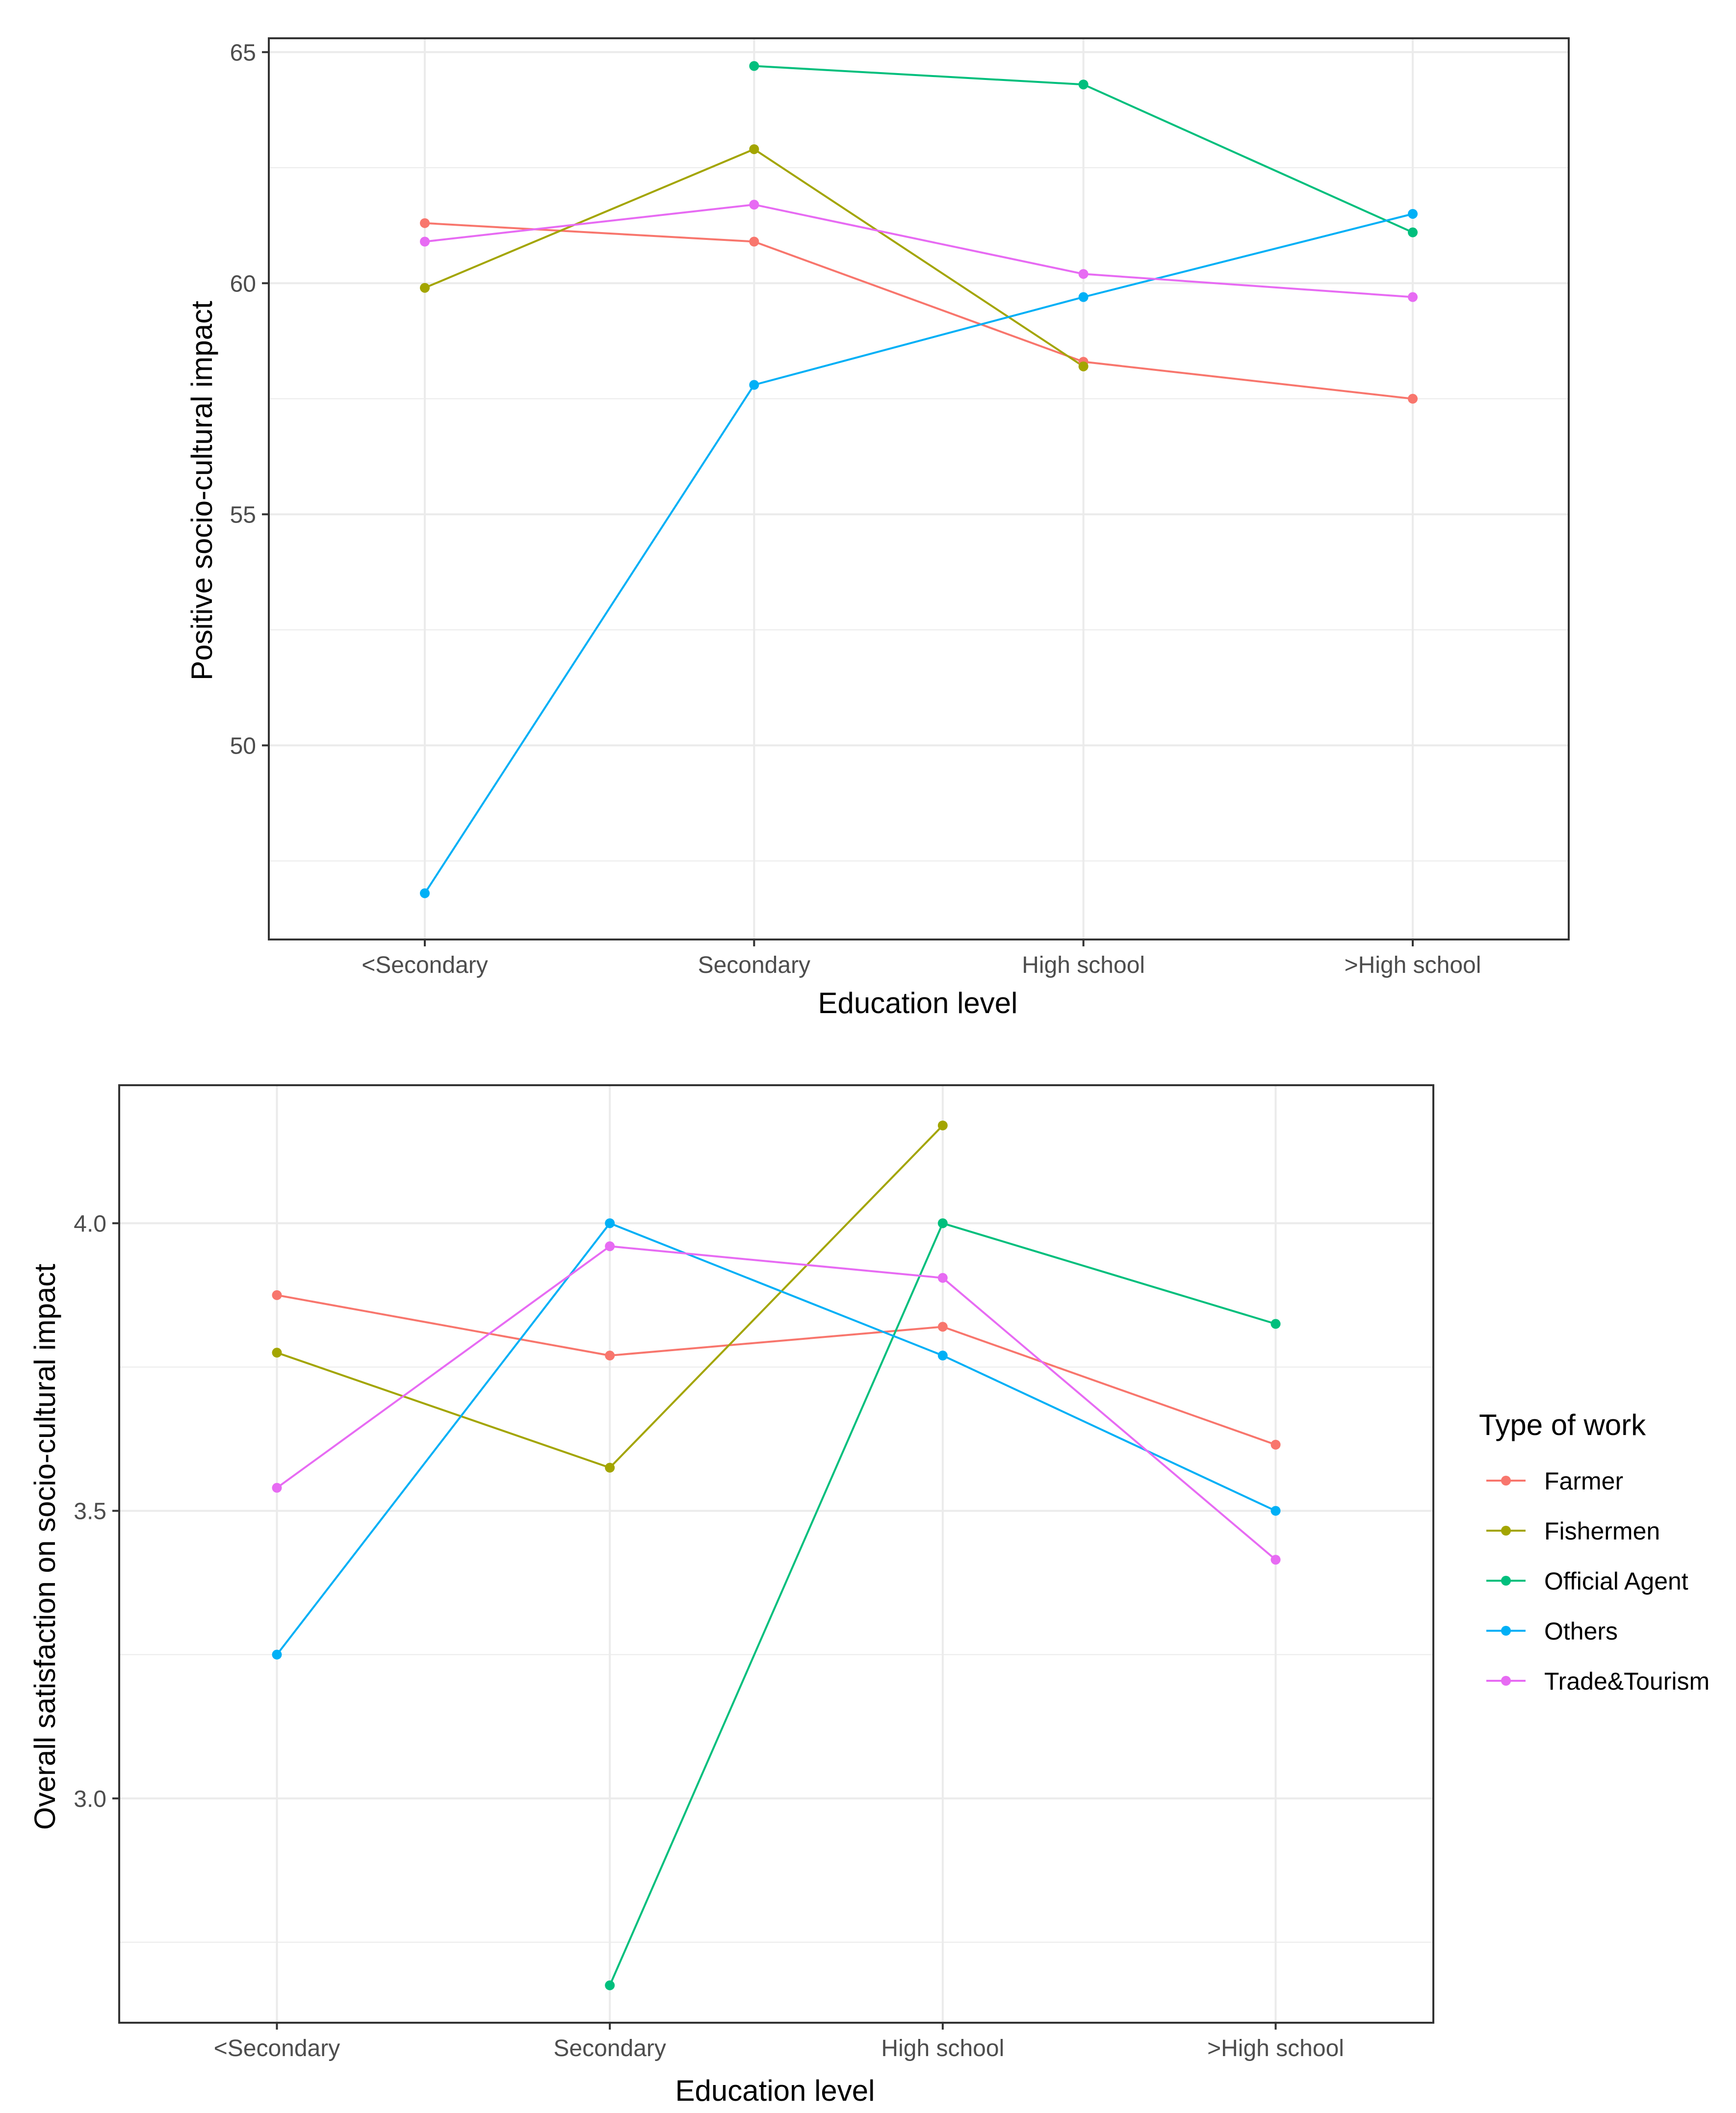 This screenshot has height=2113, width=1736. I want to click on y-tick-labels: 3.0 3.5 4.0, so click(90, 1511).